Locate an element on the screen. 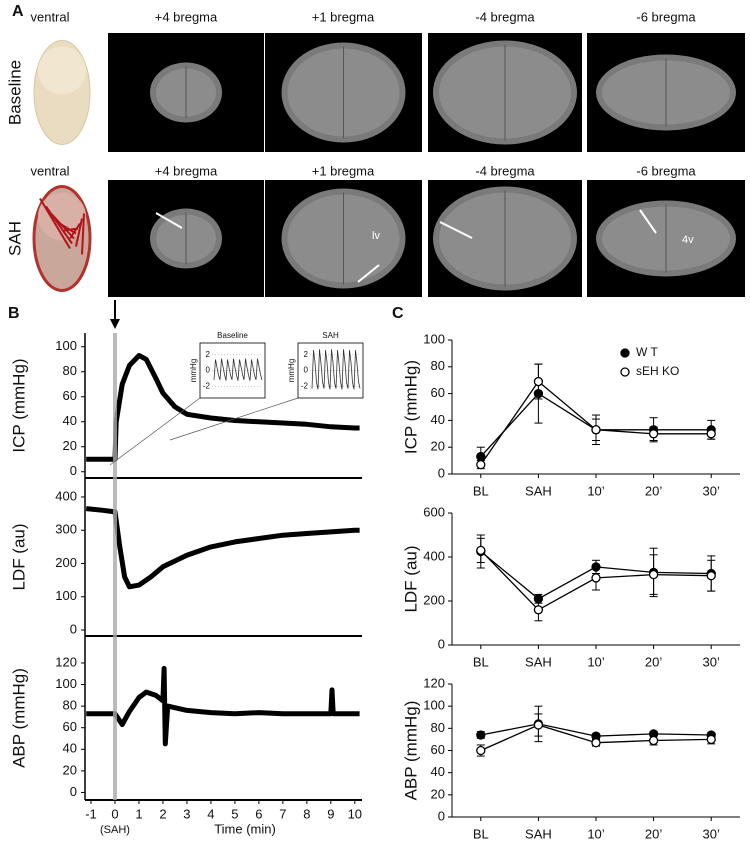 Image resolution: width=750 pixels, height=850 pixels. y-axis-label: LDF (au) is located at coordinates (18, 556).